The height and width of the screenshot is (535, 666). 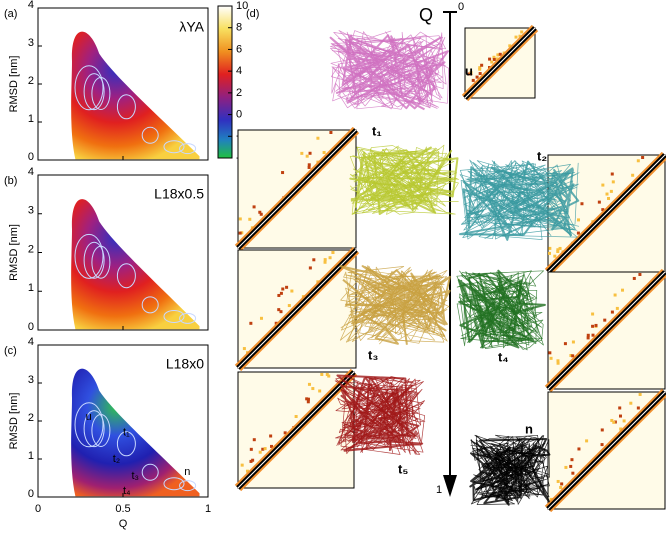 What do you see at coordinates (542, 155) in the screenshot?
I see `state-label: t₂` at bounding box center [542, 155].